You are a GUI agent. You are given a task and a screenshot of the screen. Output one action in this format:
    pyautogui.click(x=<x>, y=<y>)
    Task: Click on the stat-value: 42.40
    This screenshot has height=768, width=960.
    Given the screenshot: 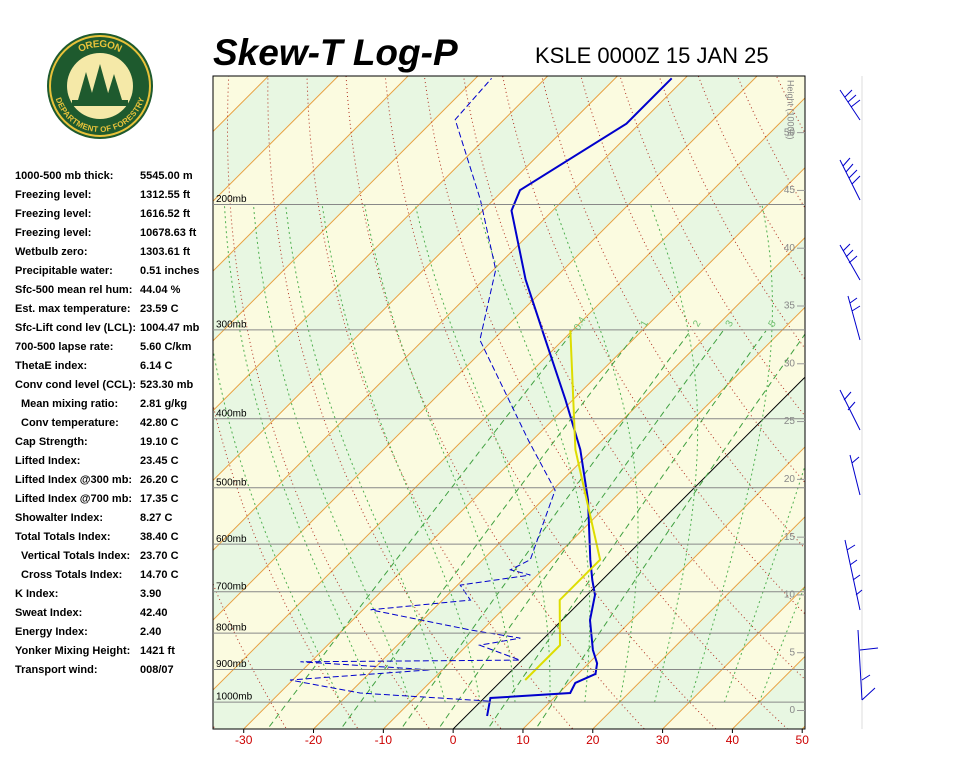 What is the action you would take?
    pyautogui.click(x=154, y=613)
    